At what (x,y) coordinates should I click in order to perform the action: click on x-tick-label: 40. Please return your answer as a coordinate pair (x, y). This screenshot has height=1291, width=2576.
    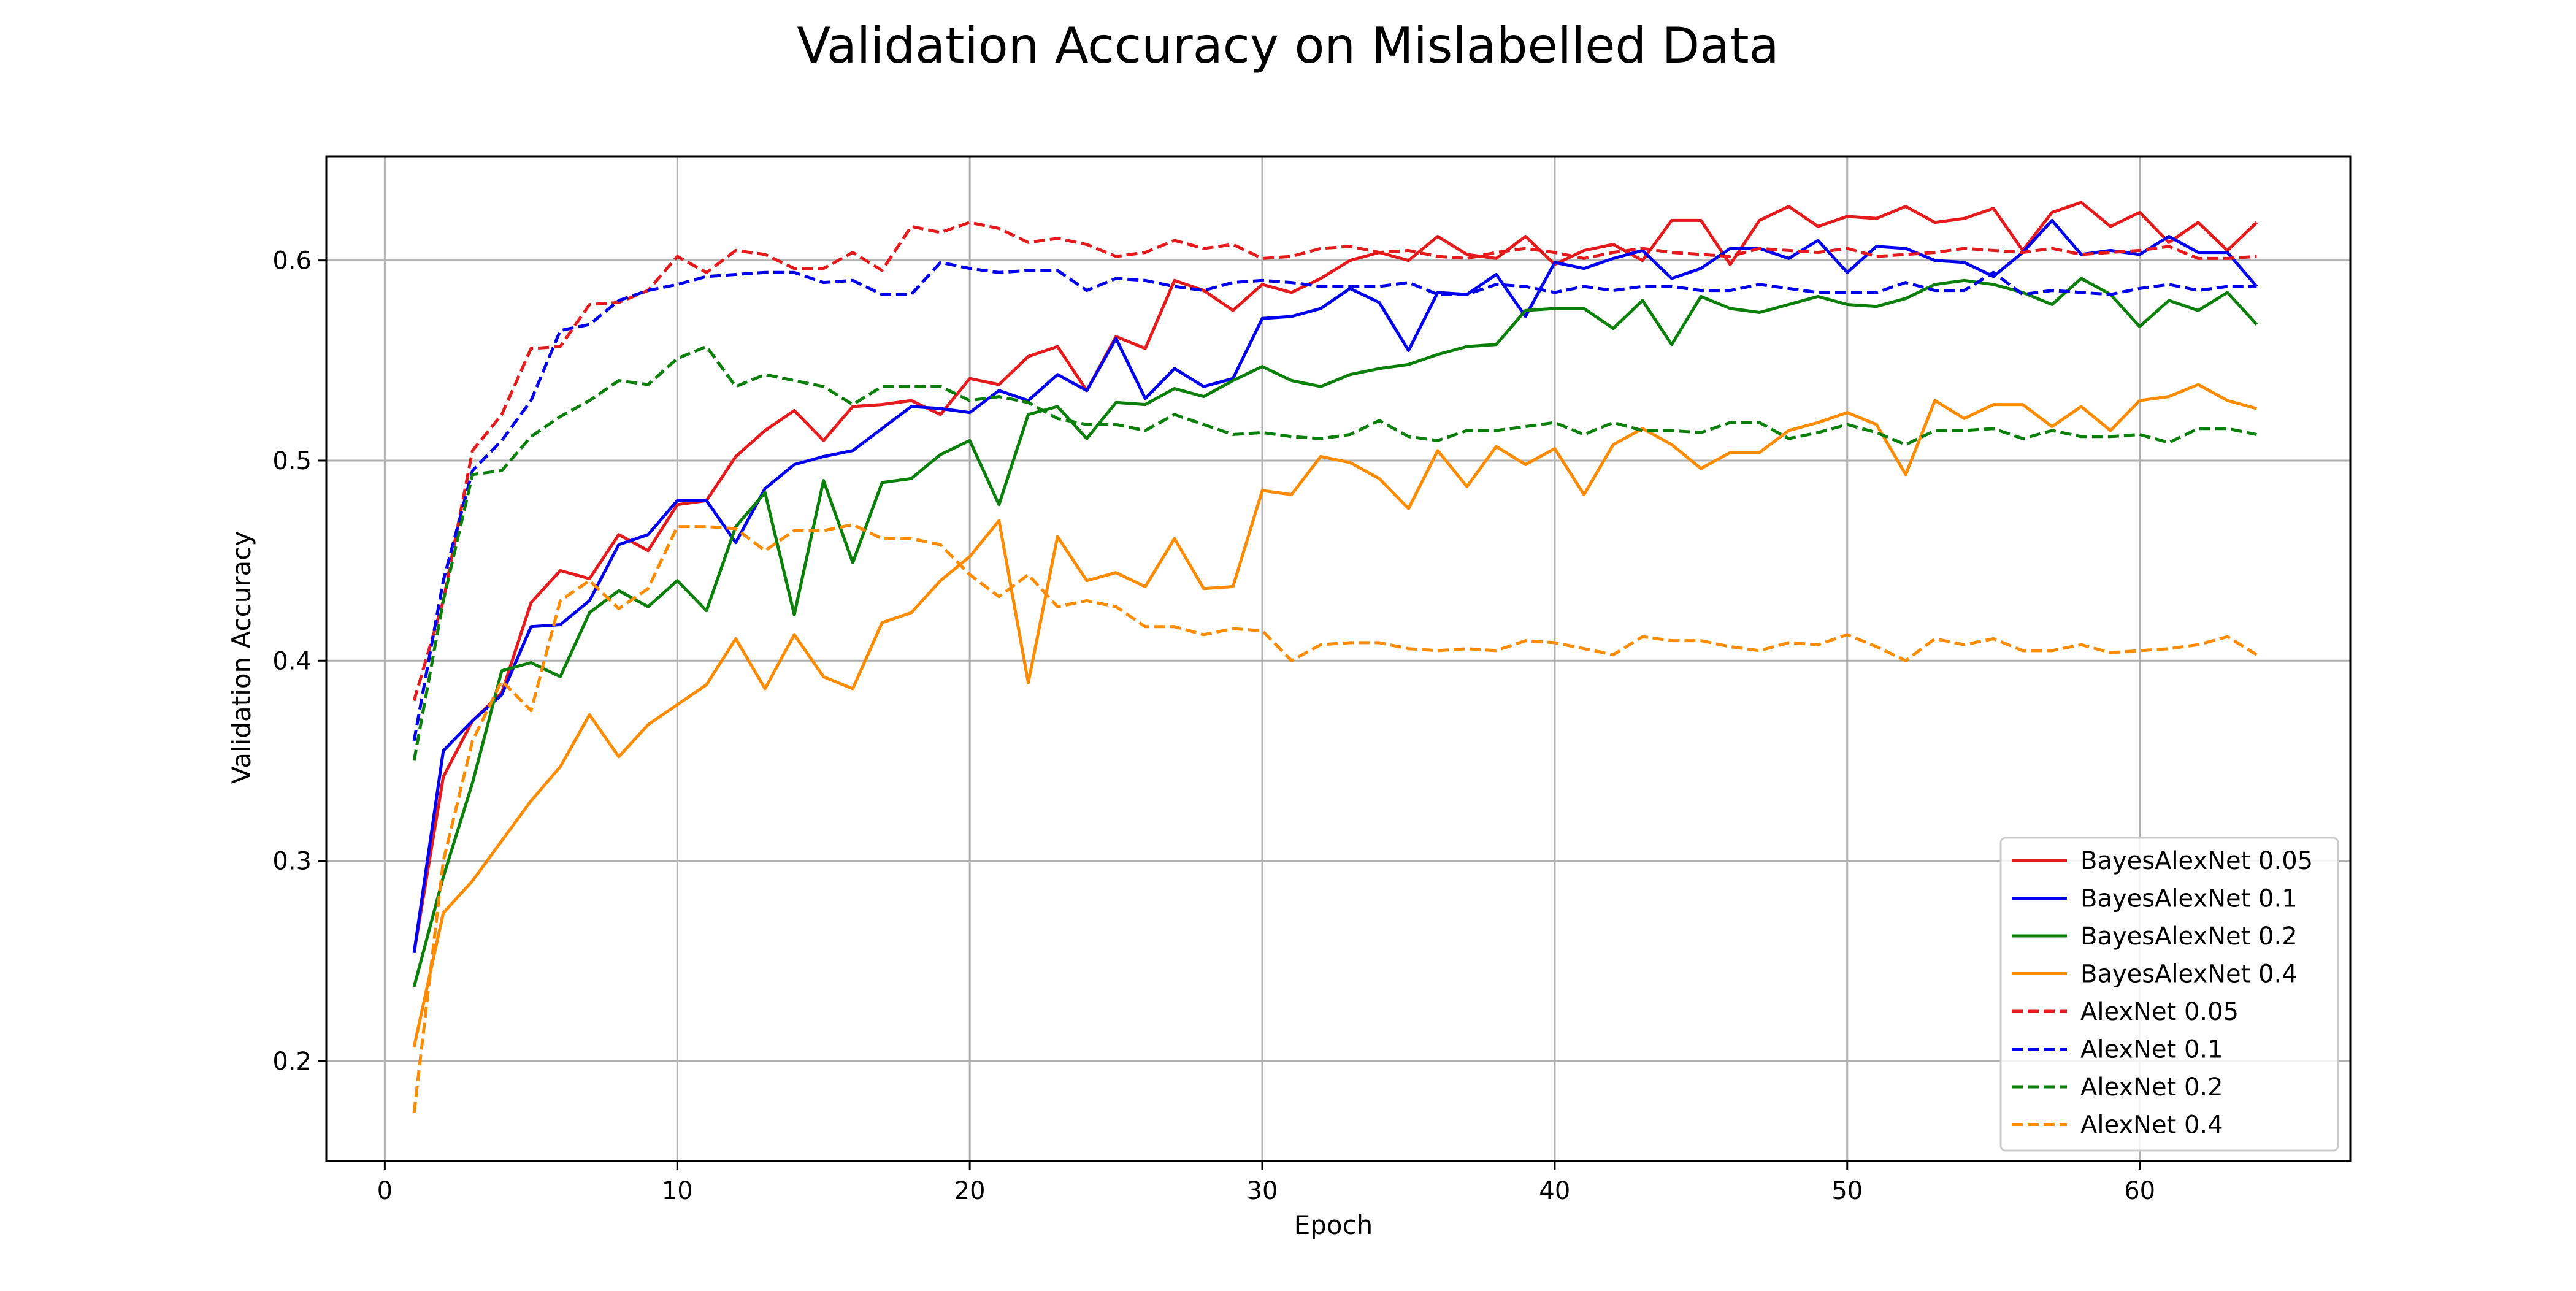
    Looking at the image, I should click on (1554, 1191).